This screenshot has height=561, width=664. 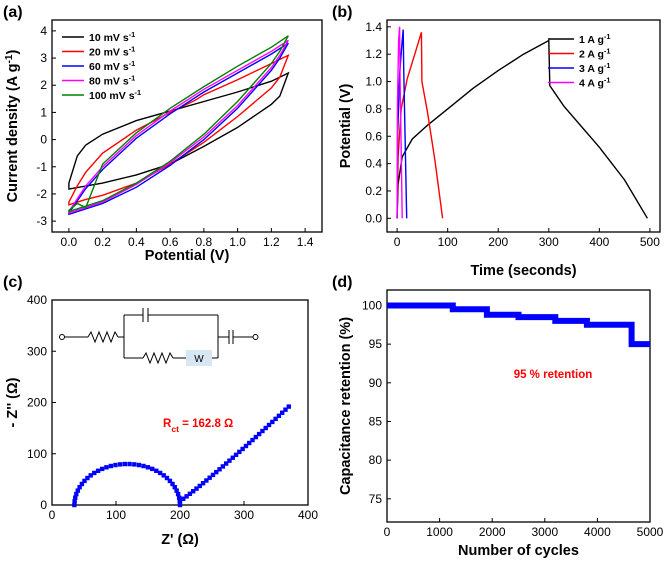 What do you see at coordinates (62, 337) in the screenshot?
I see `circuit-terminal-left` at bounding box center [62, 337].